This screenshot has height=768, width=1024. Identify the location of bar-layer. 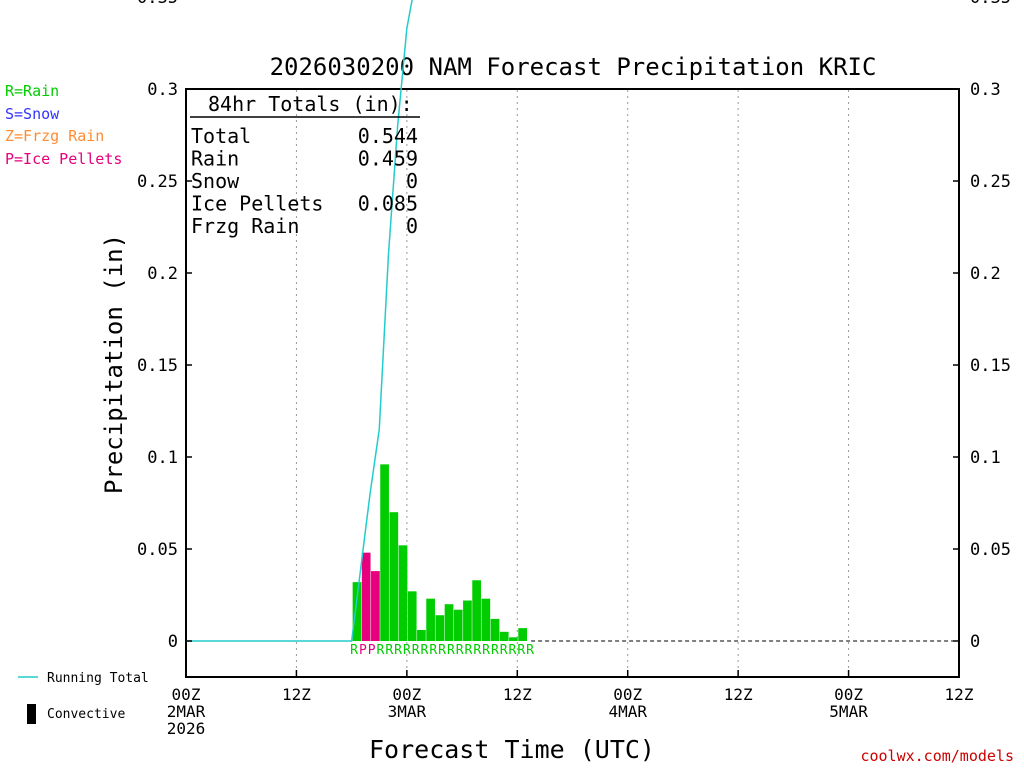
(439, 552).